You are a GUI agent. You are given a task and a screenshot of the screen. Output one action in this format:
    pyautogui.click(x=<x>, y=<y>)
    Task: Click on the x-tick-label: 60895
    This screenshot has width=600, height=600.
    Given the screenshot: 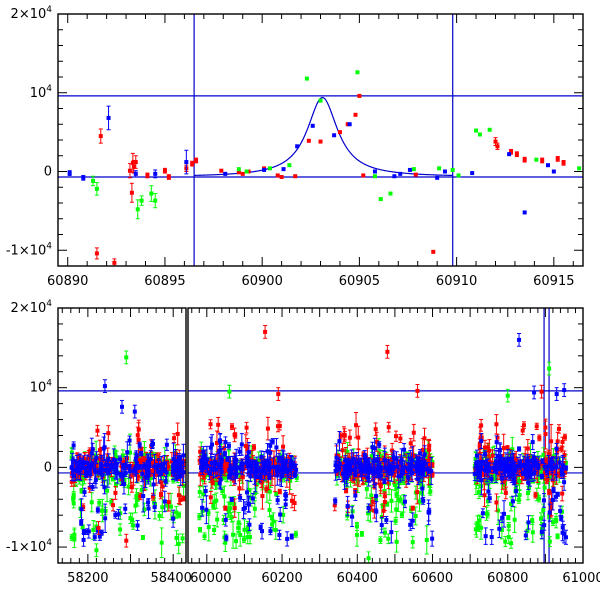 What is the action you would take?
    pyautogui.click(x=164, y=281)
    